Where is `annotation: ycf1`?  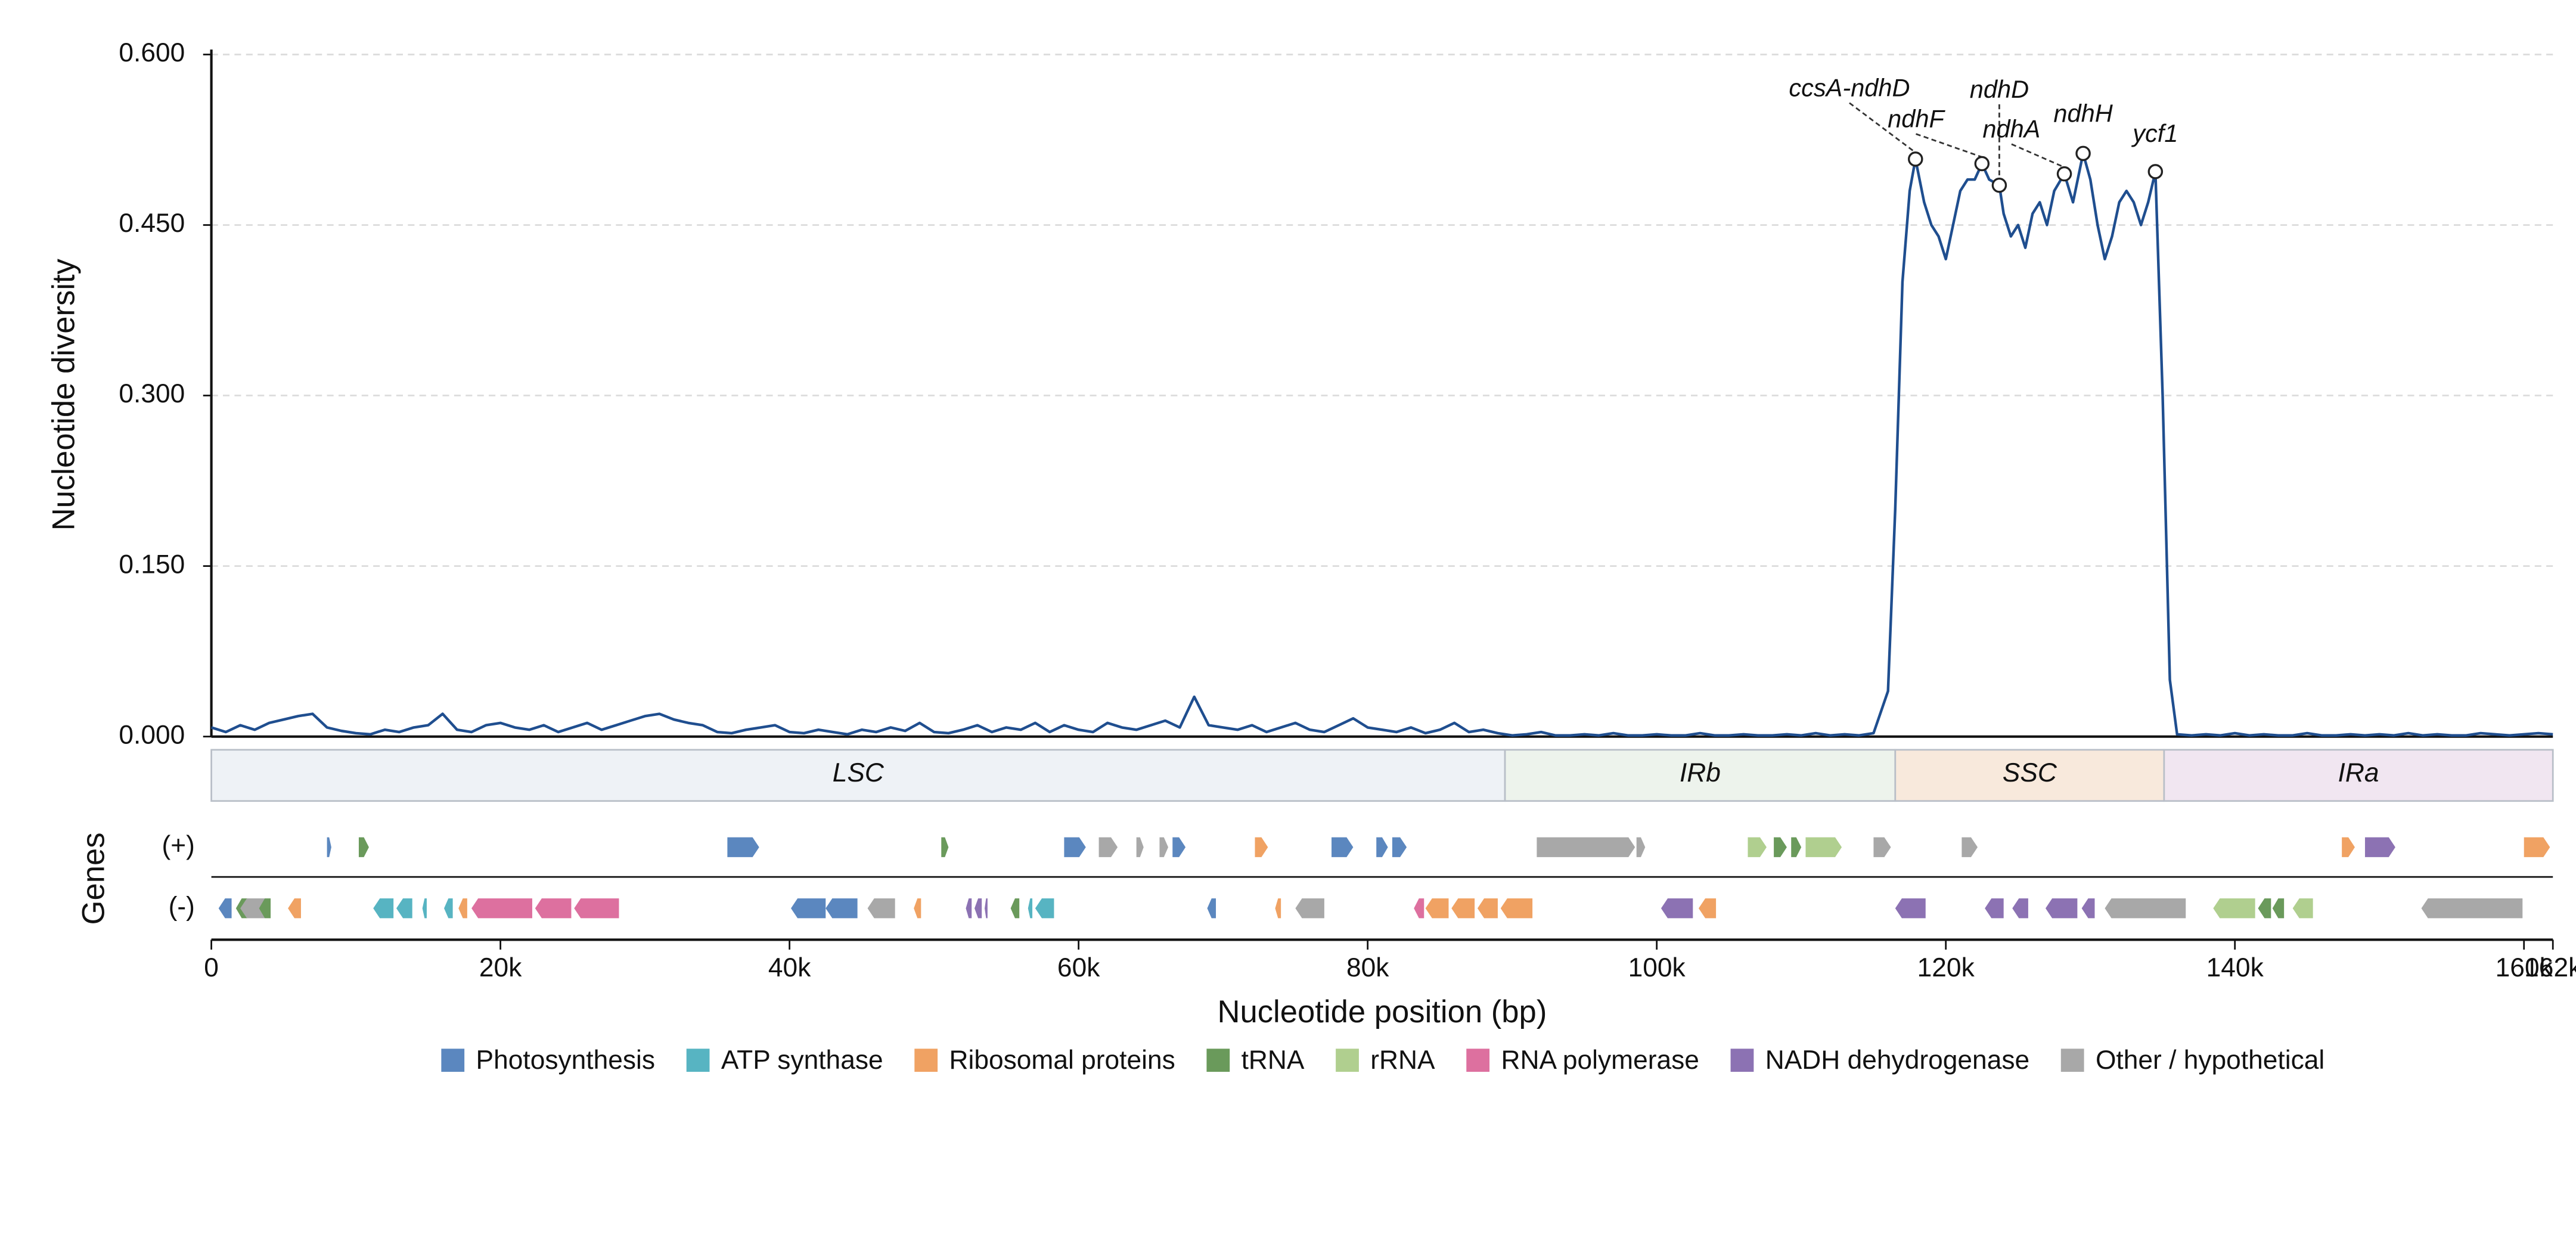
annotation: ycf1 is located at coordinates (2154, 133).